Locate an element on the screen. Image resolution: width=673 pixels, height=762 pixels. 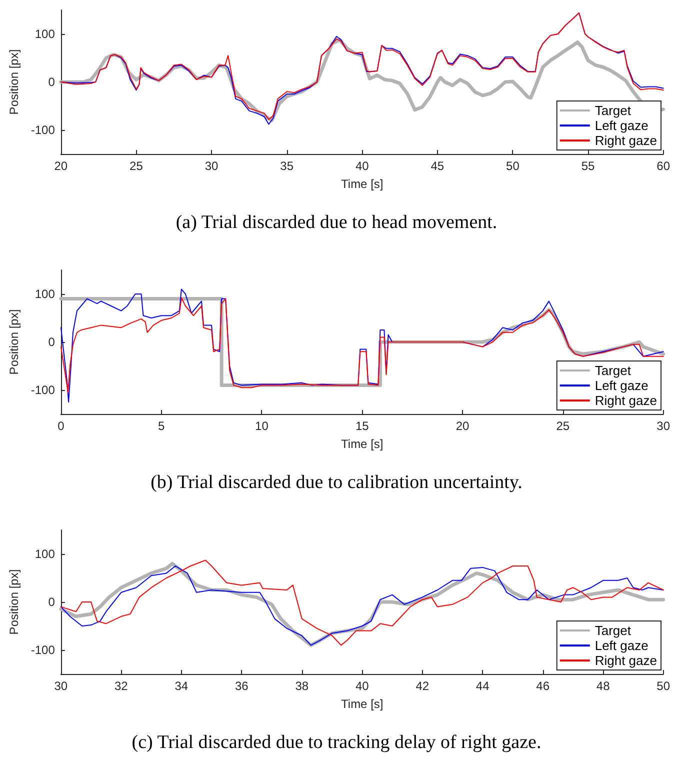
x-tick-label: 10 is located at coordinates (262, 426).